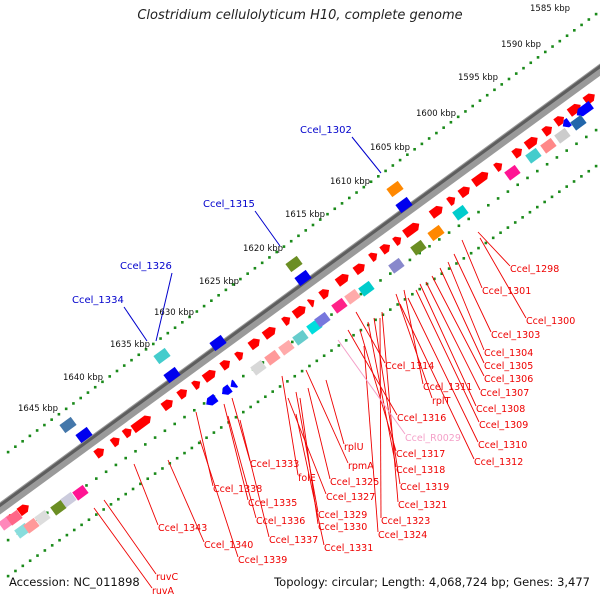 The width and height of the screenshot is (600, 600). I want to click on red-gene-label: Ccel_1305, so click(508, 366).